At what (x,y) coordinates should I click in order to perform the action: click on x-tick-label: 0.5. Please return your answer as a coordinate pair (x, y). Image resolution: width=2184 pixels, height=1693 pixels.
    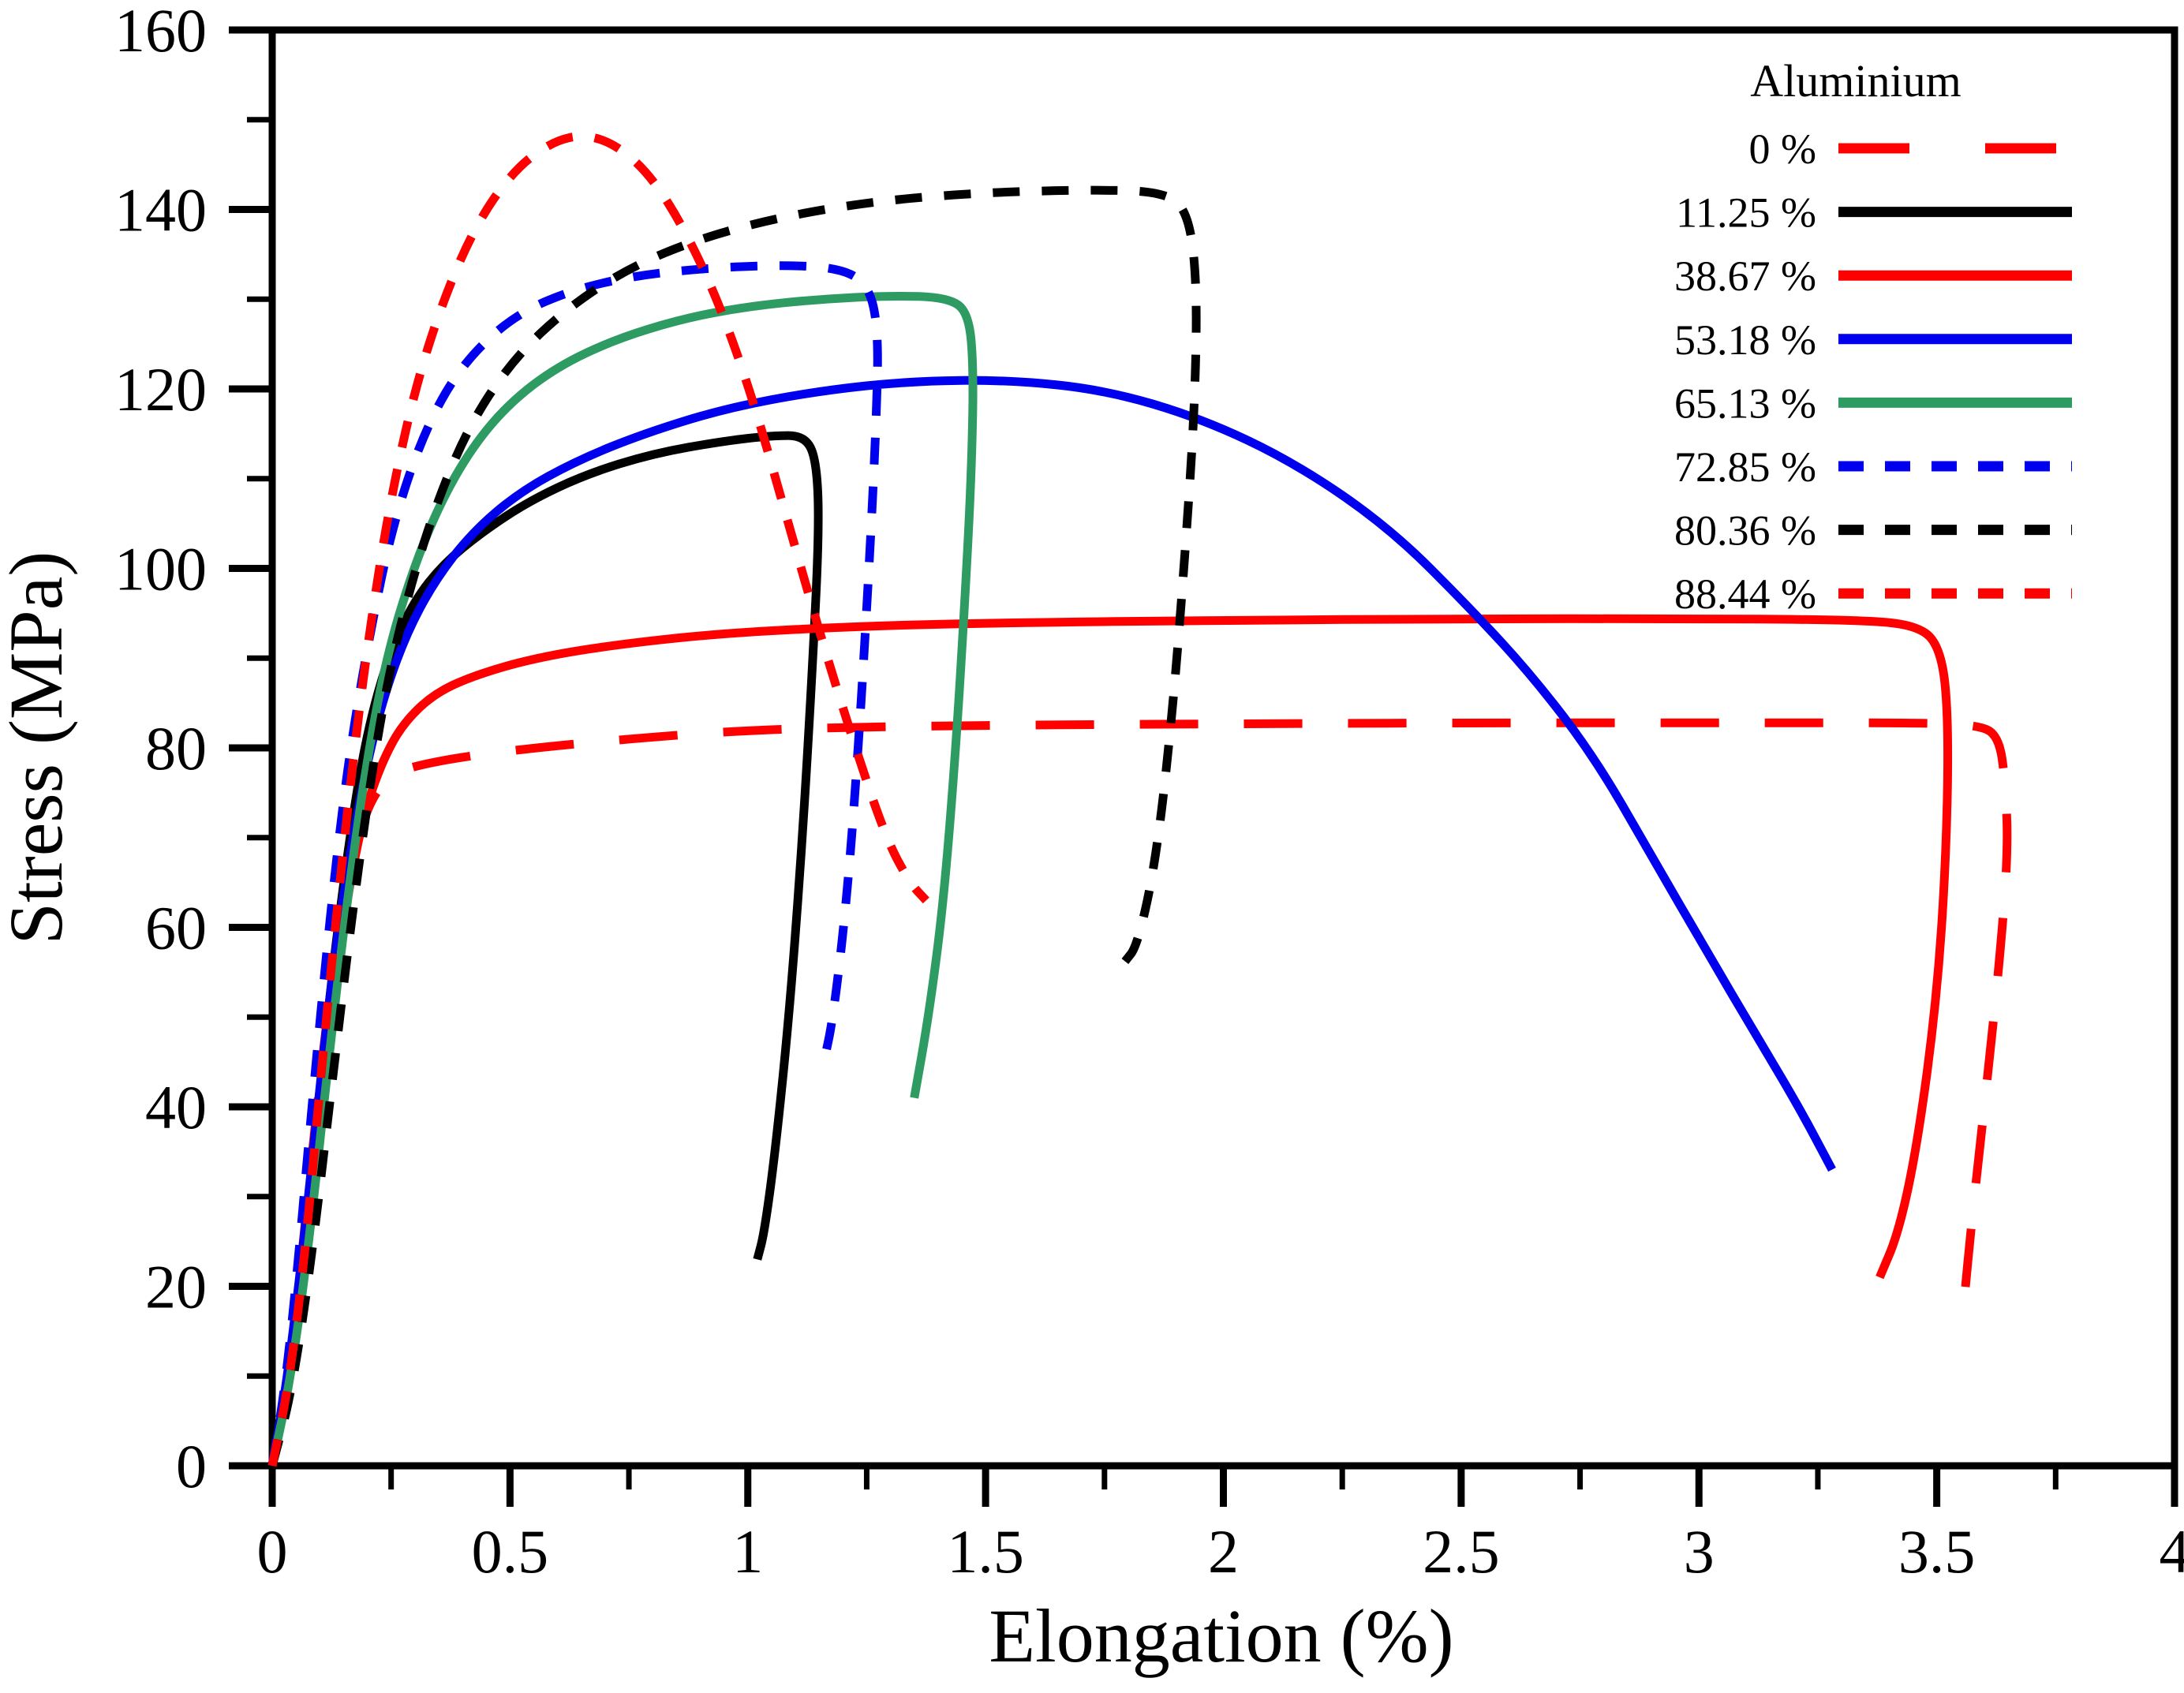
    Looking at the image, I should click on (510, 1551).